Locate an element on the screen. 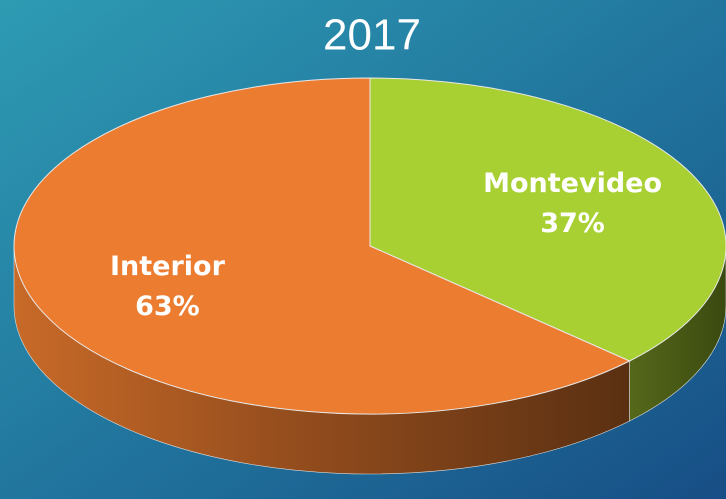 The width and height of the screenshot is (726, 499). slice-value-label: 63% is located at coordinates (167, 306).